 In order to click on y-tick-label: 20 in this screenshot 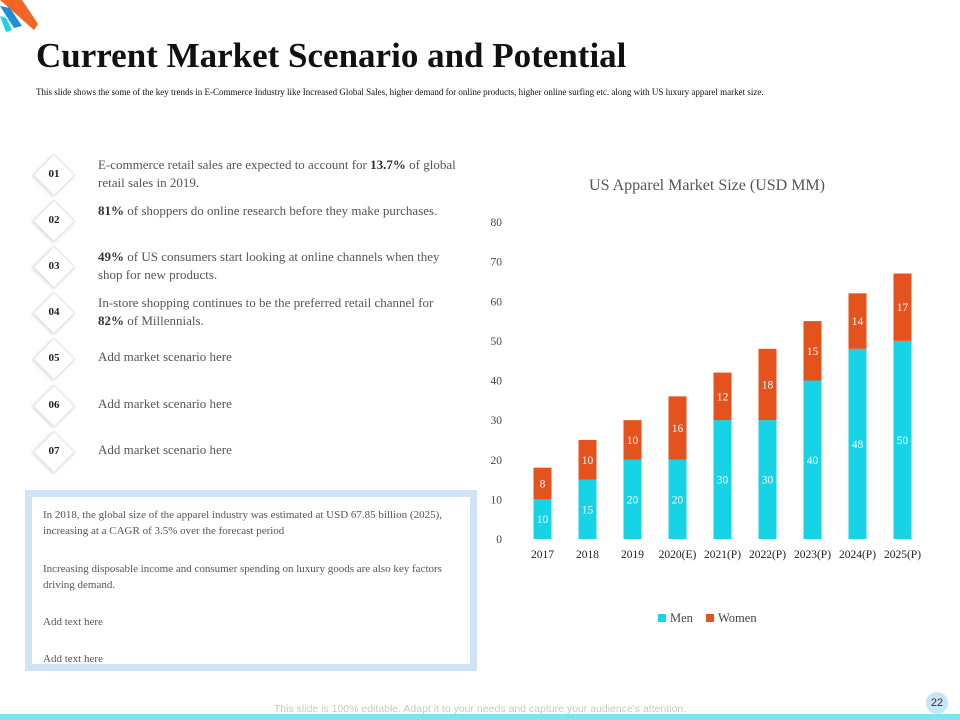, I will do `click(497, 461)`.